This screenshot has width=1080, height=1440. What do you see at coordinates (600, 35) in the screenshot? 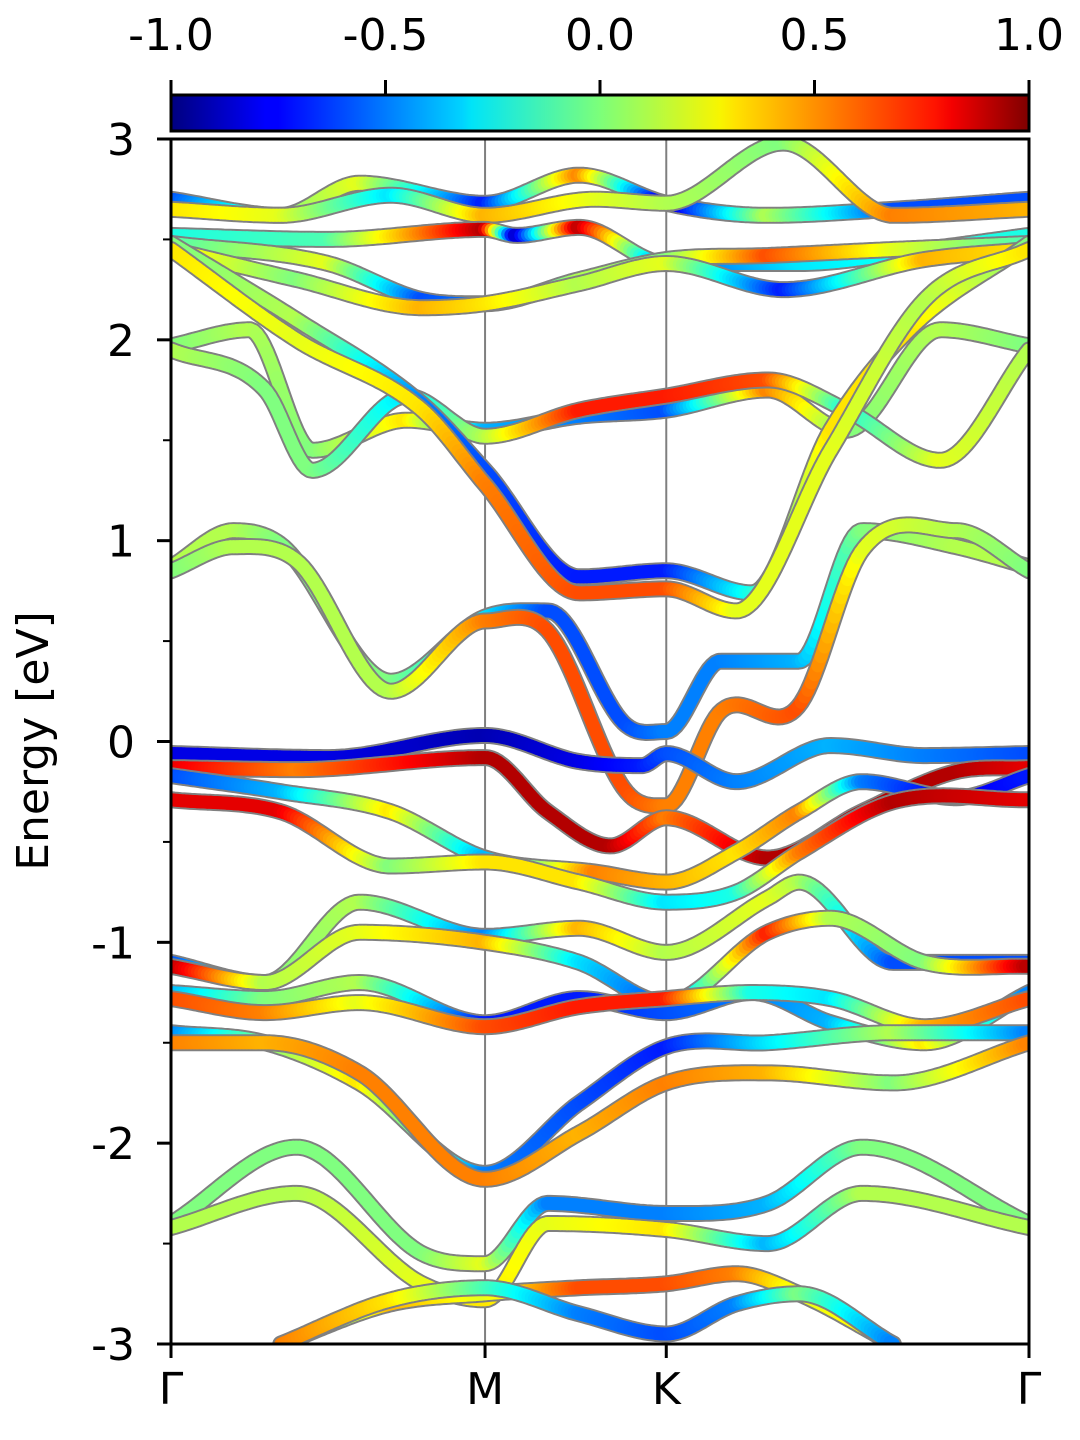
I see `colorbar-tick-label: 0.0` at bounding box center [600, 35].